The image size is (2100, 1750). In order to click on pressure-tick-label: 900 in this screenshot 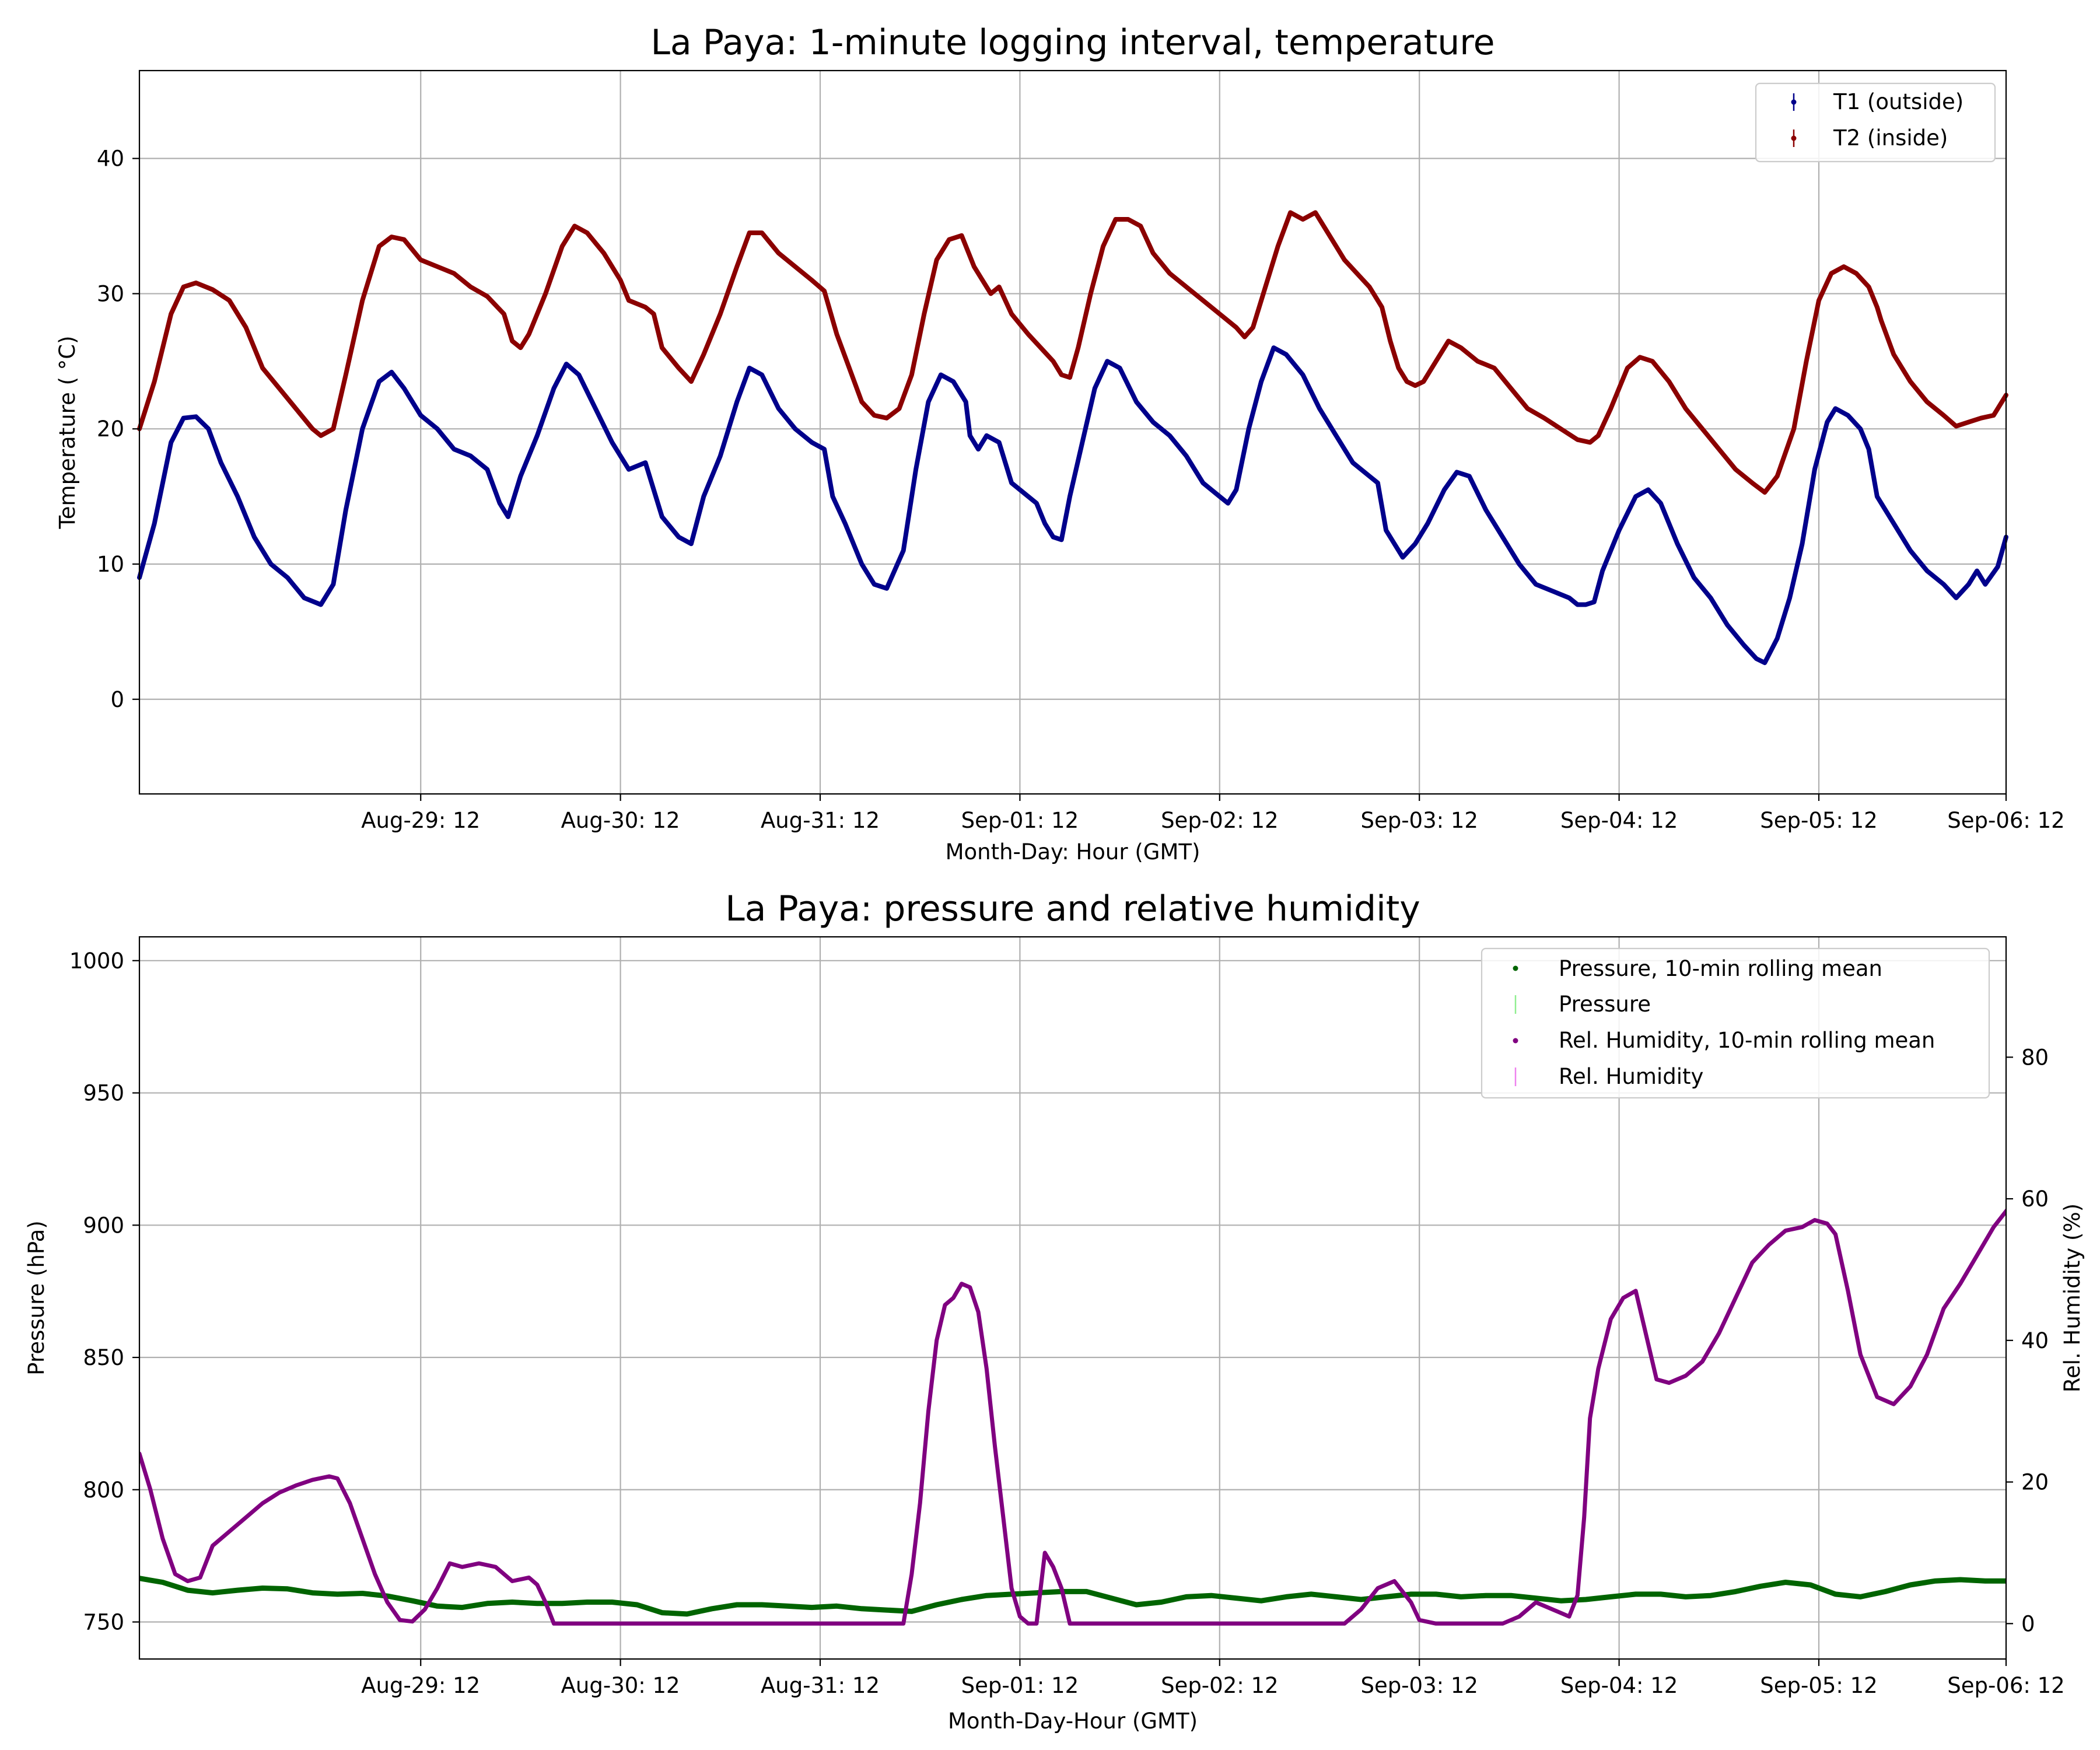, I will do `click(103, 1225)`.